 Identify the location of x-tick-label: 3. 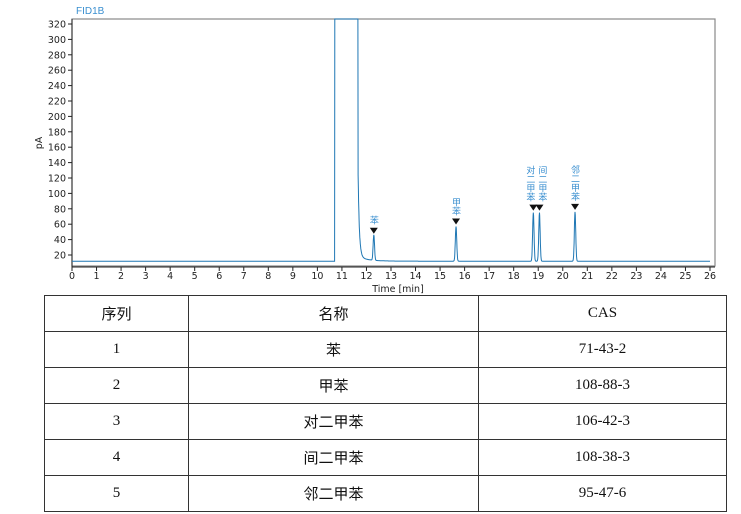
(146, 276).